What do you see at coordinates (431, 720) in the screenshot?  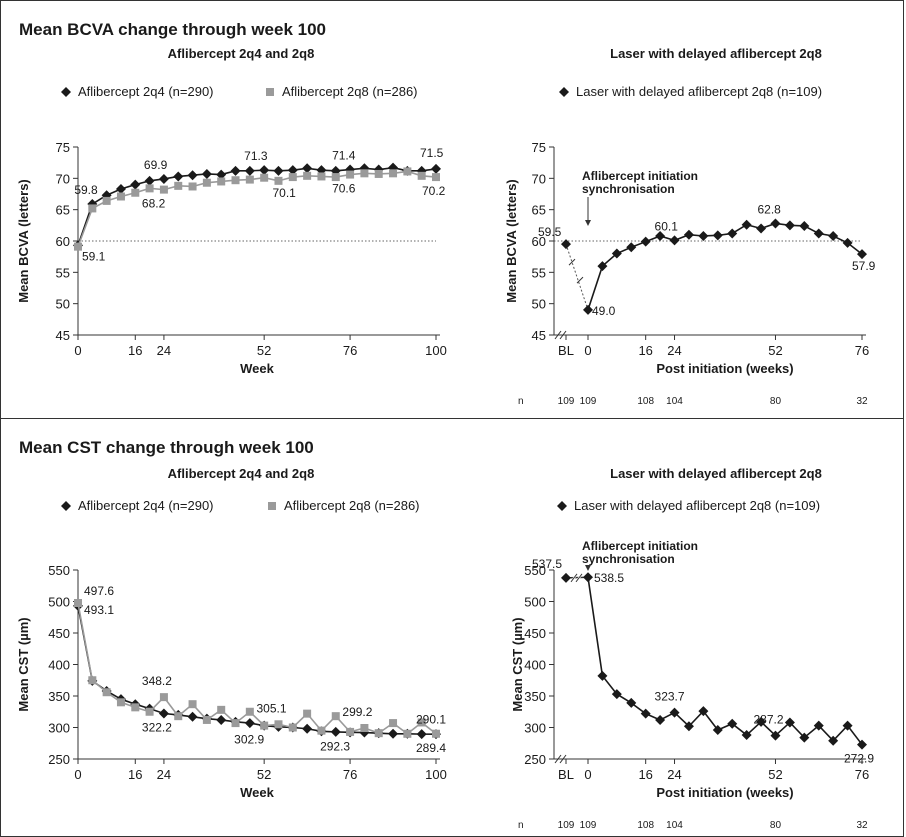 I see `data-label: 290.1` at bounding box center [431, 720].